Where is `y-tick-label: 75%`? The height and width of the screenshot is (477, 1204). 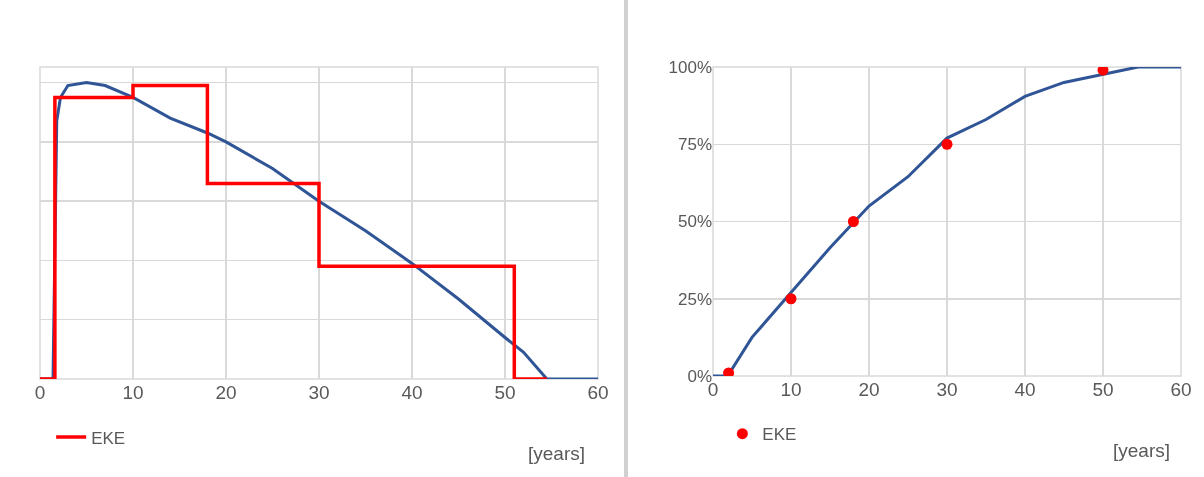
y-tick-label: 75% is located at coordinates (694, 145).